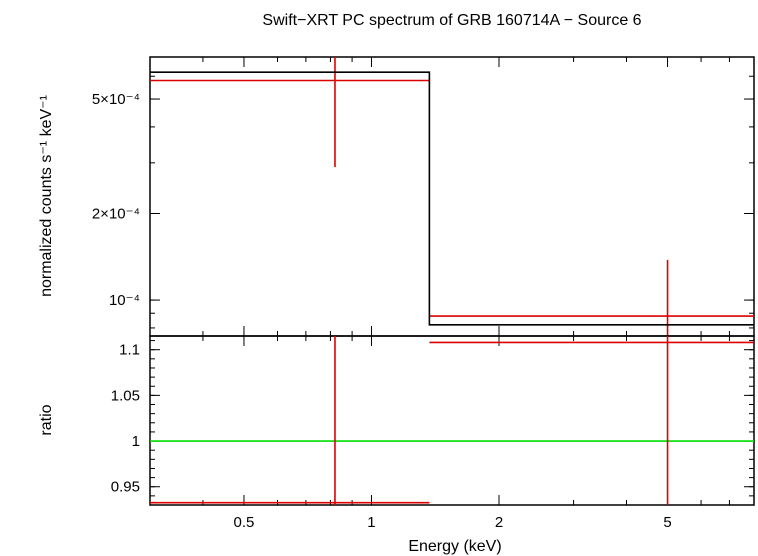  Describe the element at coordinates (454, 546) in the screenshot. I see `x-axis-label: Energy (keV)` at that location.